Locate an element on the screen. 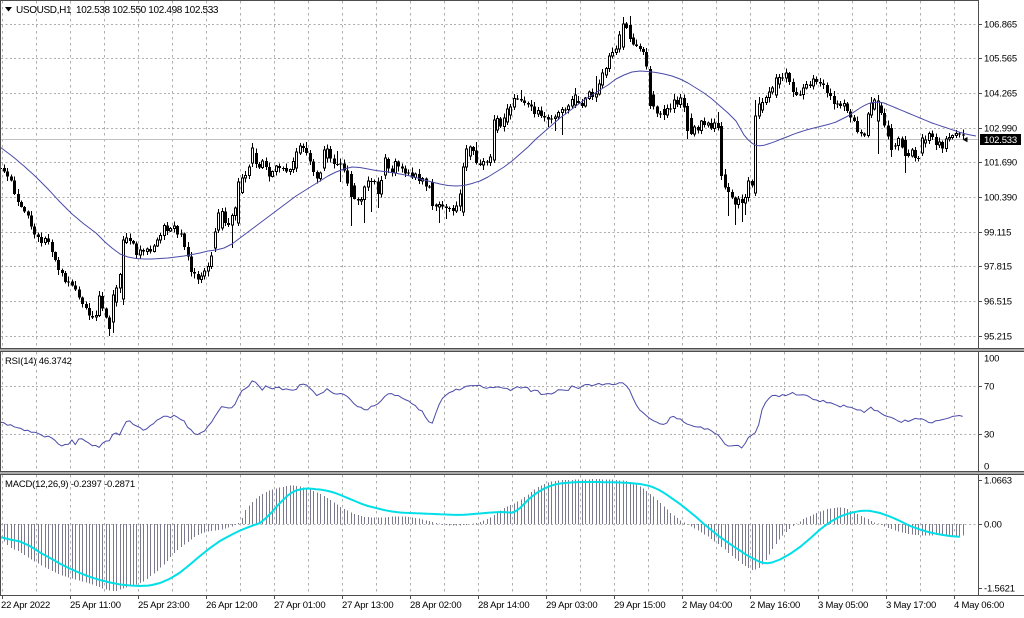 This screenshot has height=618, width=1024. svg-text: 70 is located at coordinates (989, 387).